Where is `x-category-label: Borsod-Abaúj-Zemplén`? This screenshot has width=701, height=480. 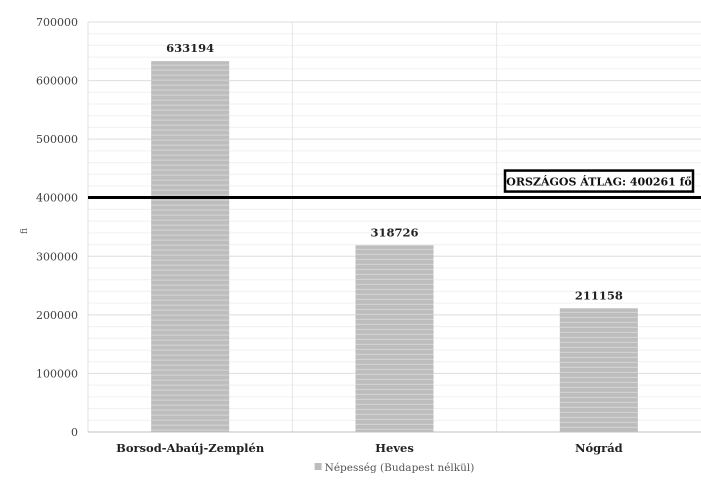
x-category-label: Borsod-Abaúj-Zemplén is located at coordinates (190, 448).